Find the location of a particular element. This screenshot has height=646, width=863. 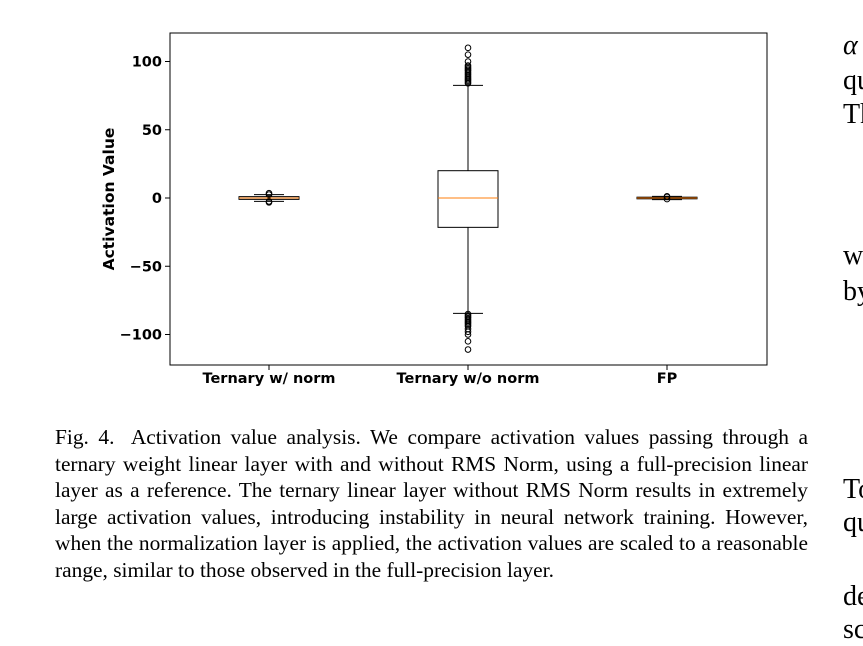

y-tick-label: 50 is located at coordinates (152, 131).